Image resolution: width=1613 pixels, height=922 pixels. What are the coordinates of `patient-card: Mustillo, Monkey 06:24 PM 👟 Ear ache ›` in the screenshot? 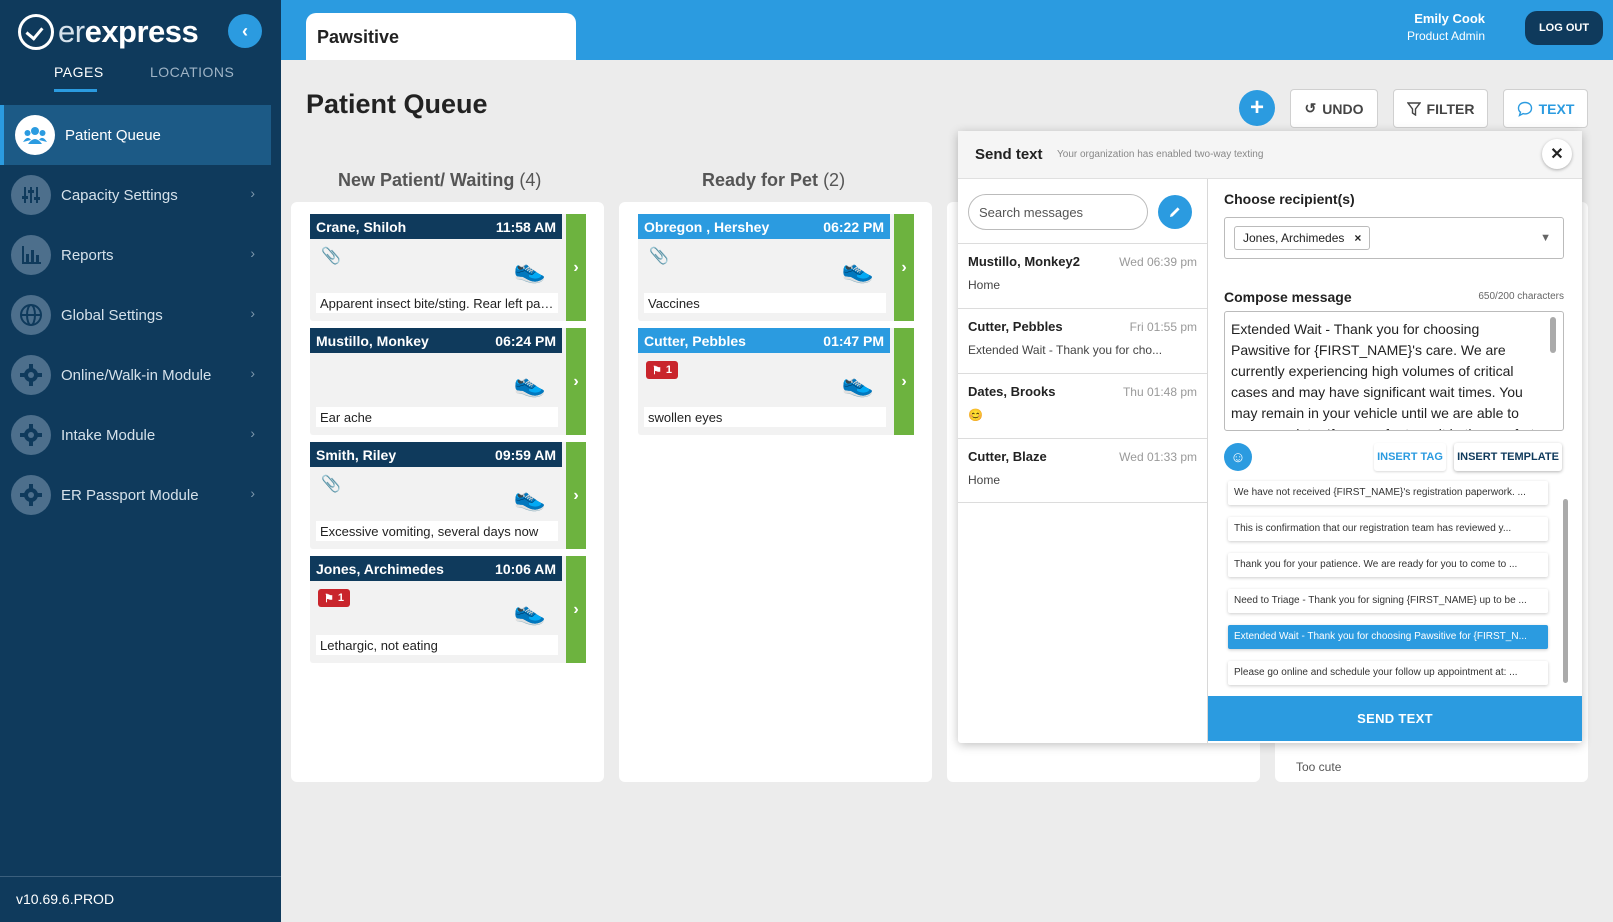 It's located at (448, 381).